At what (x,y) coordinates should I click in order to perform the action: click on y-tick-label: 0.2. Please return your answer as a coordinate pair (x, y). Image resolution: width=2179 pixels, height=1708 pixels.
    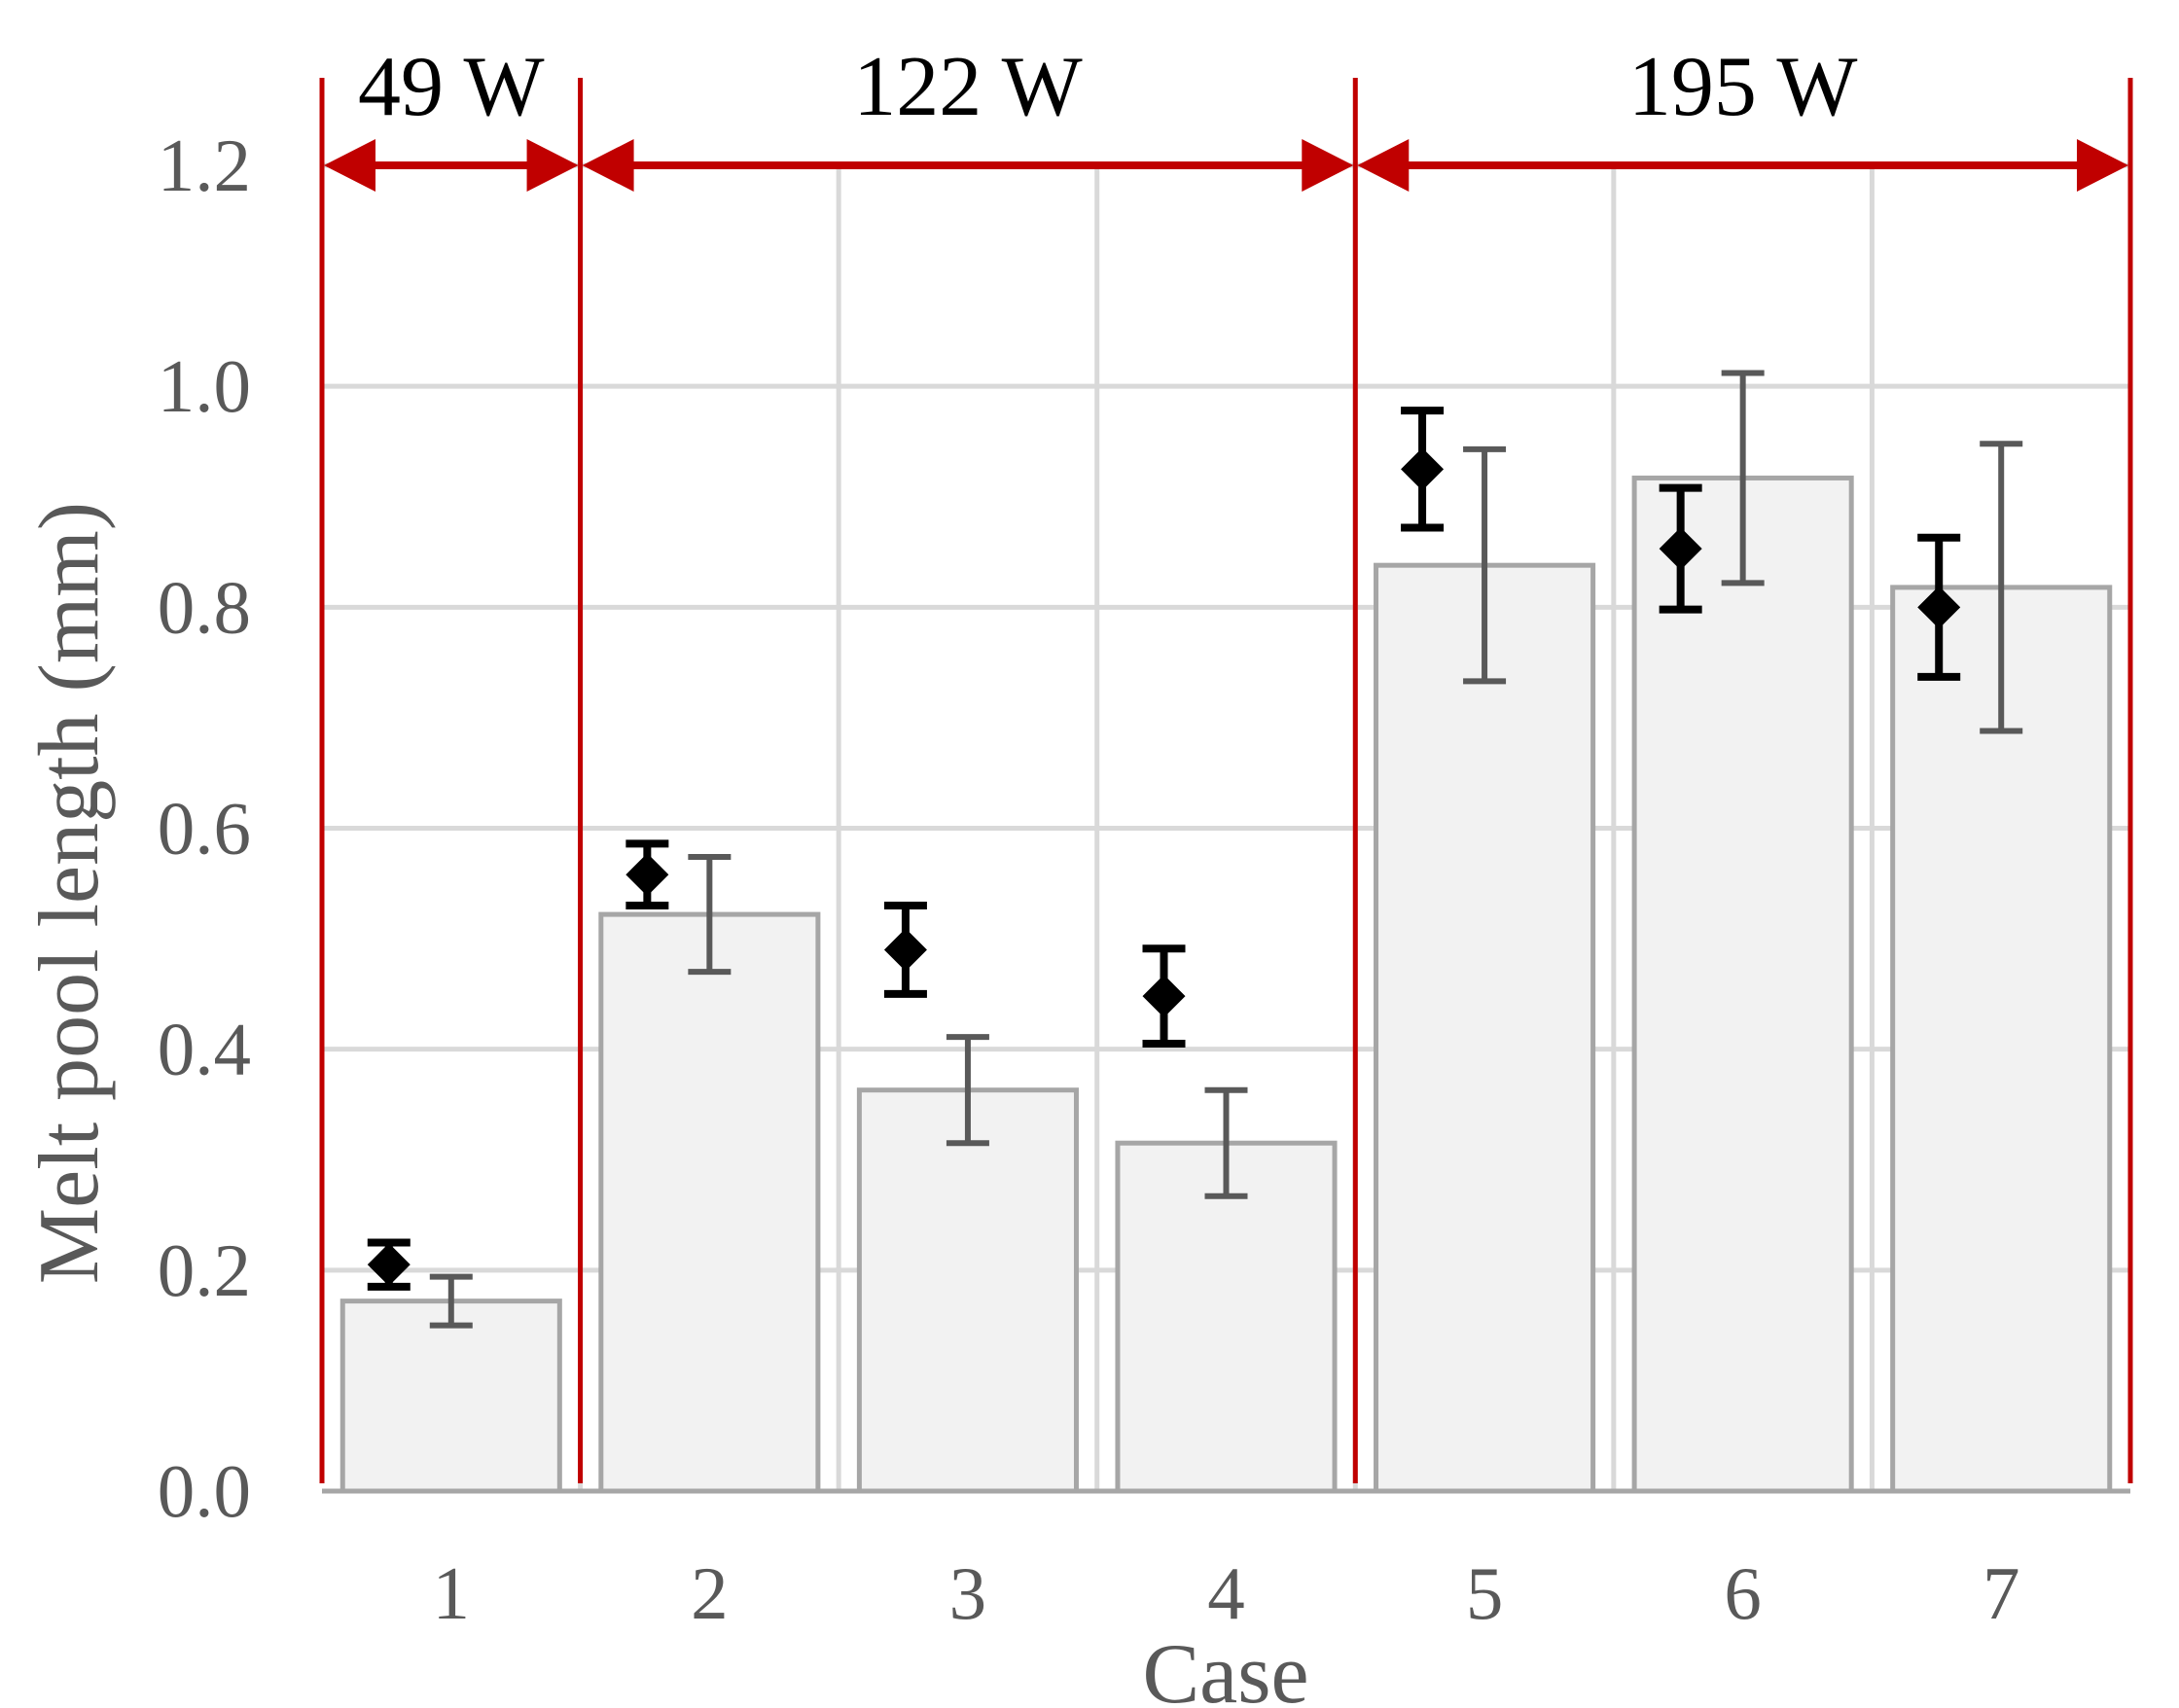
    Looking at the image, I should click on (205, 1270).